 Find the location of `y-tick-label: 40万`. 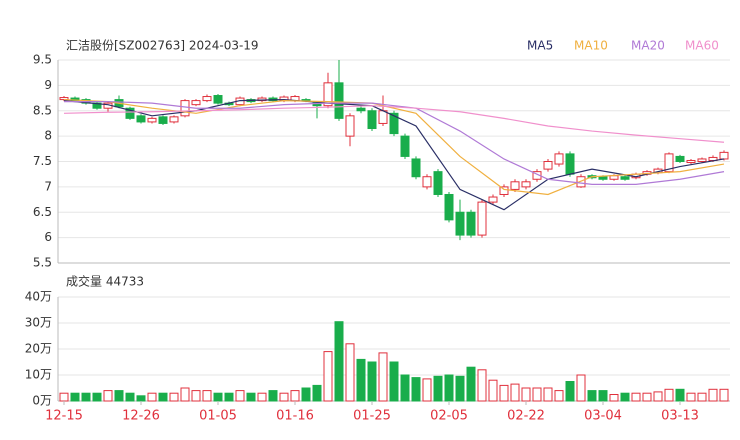

y-tick-label: 40万 is located at coordinates (38, 297).